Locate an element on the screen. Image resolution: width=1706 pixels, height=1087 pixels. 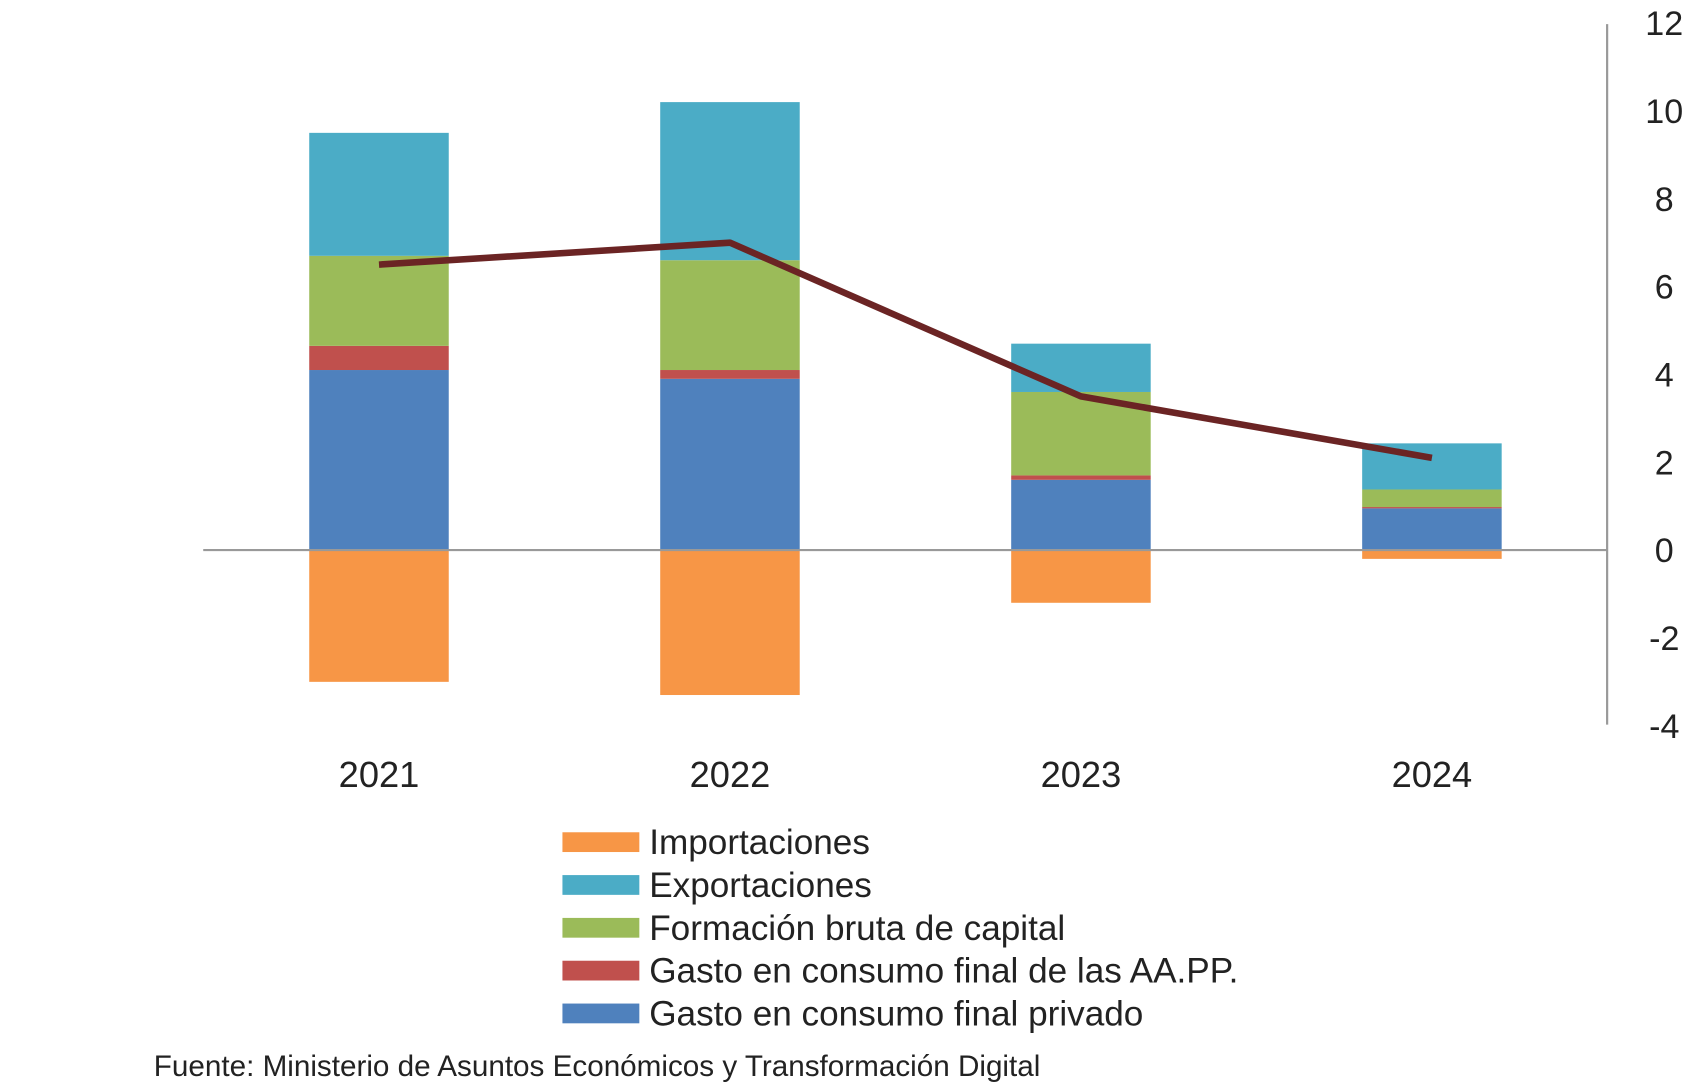
legend-label: Importaciones is located at coordinates (759, 842).